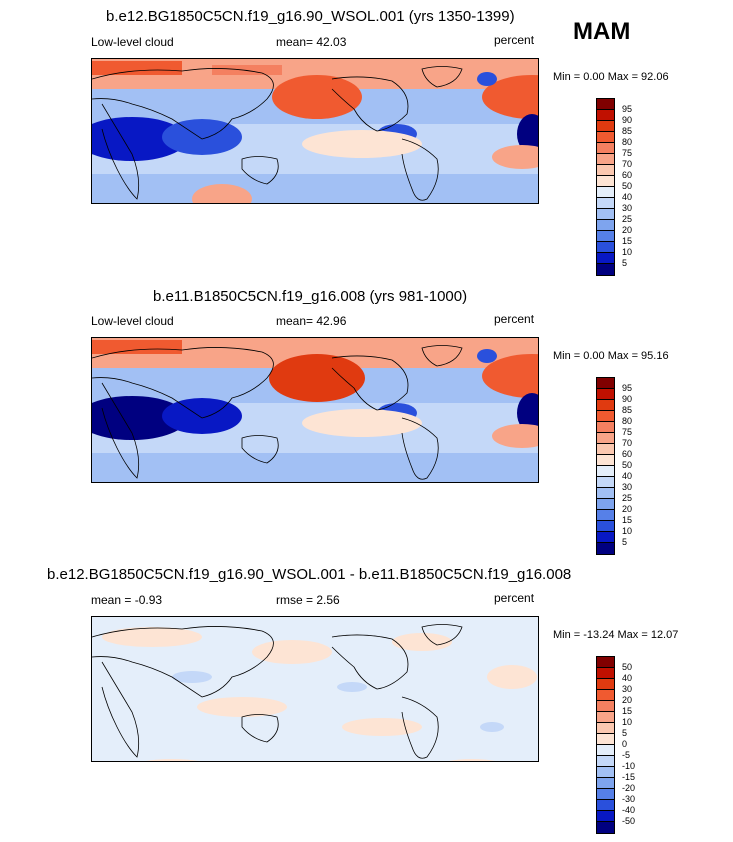 The height and width of the screenshot is (842, 733). I want to click on panel-1-variable-label: Low-level cloud, so click(132, 42).